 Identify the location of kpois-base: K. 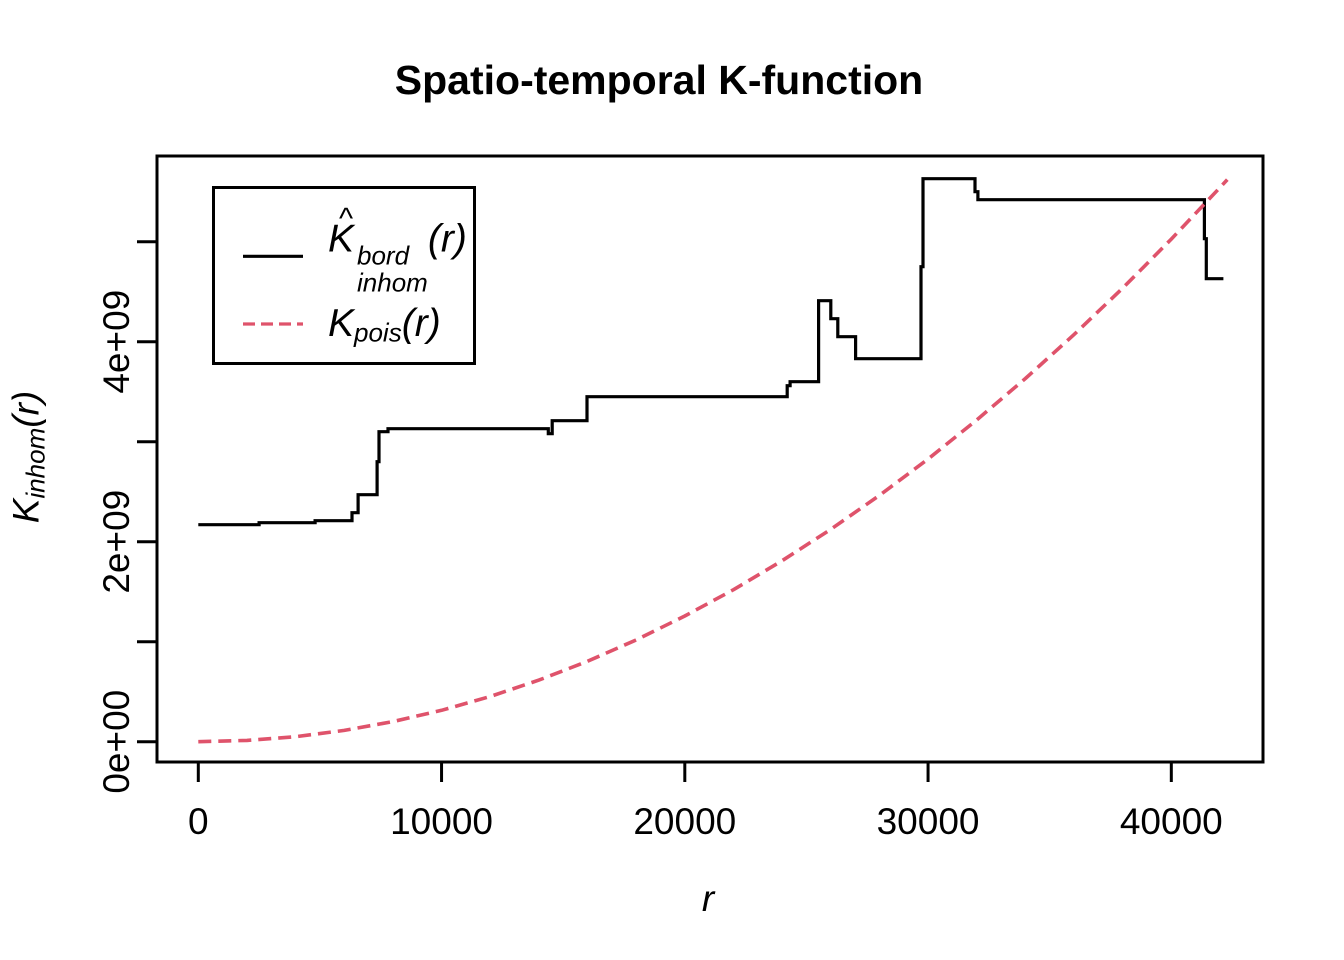
(341, 323).